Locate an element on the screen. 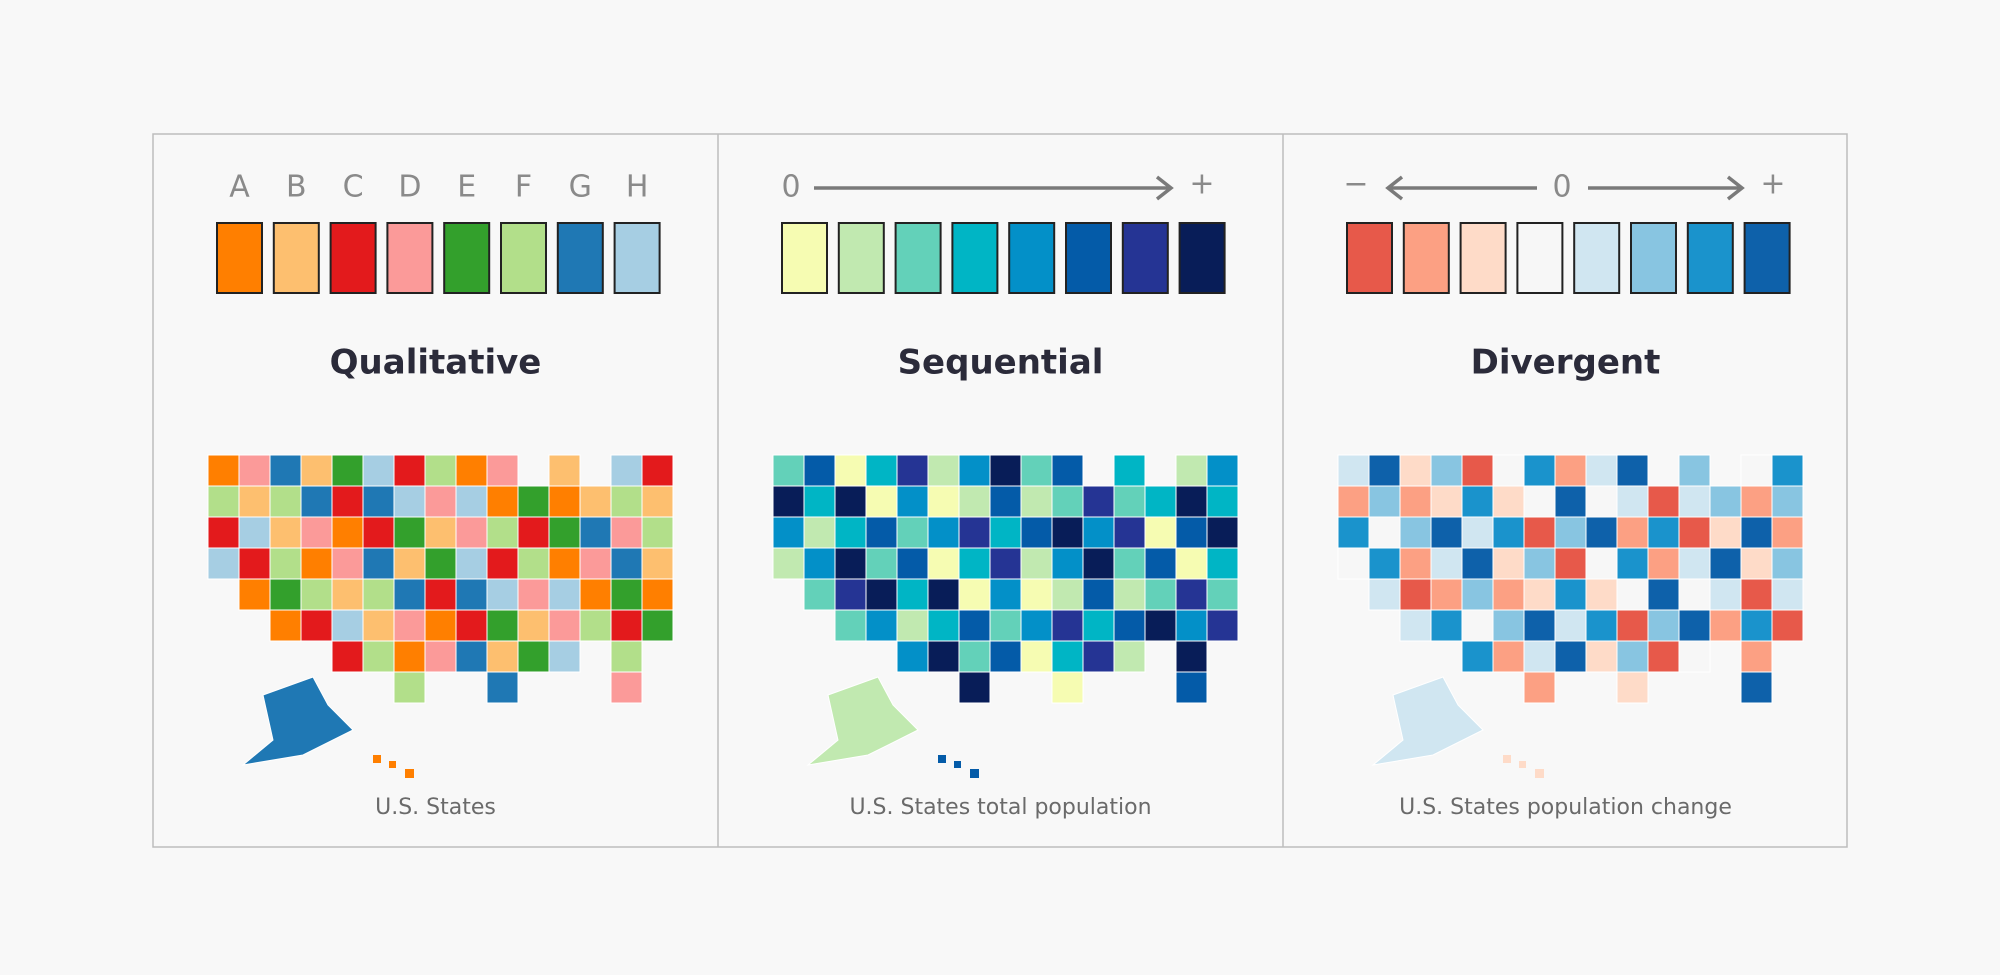  legend-label: C is located at coordinates (353, 187).